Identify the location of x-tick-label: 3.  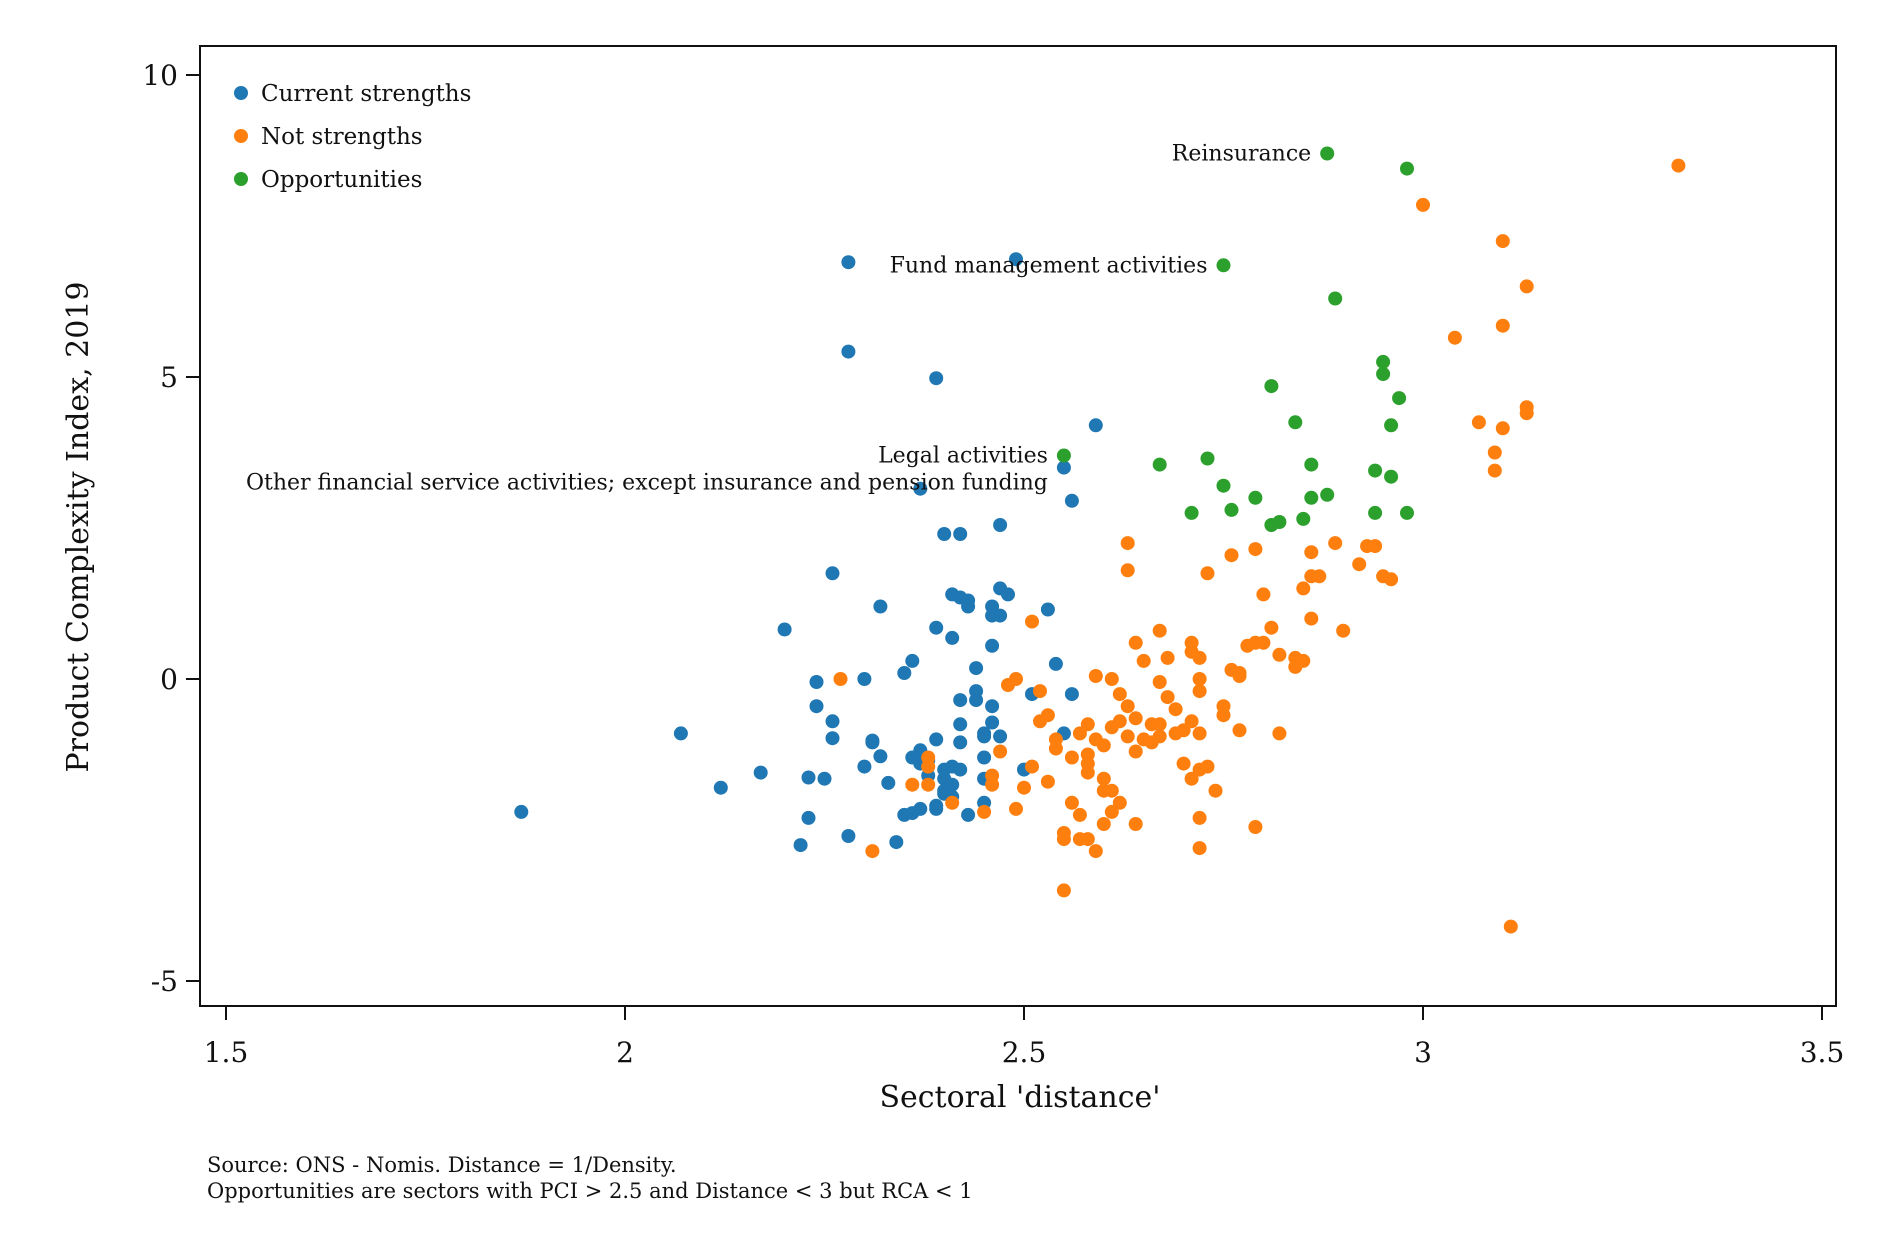
(1423, 1052).